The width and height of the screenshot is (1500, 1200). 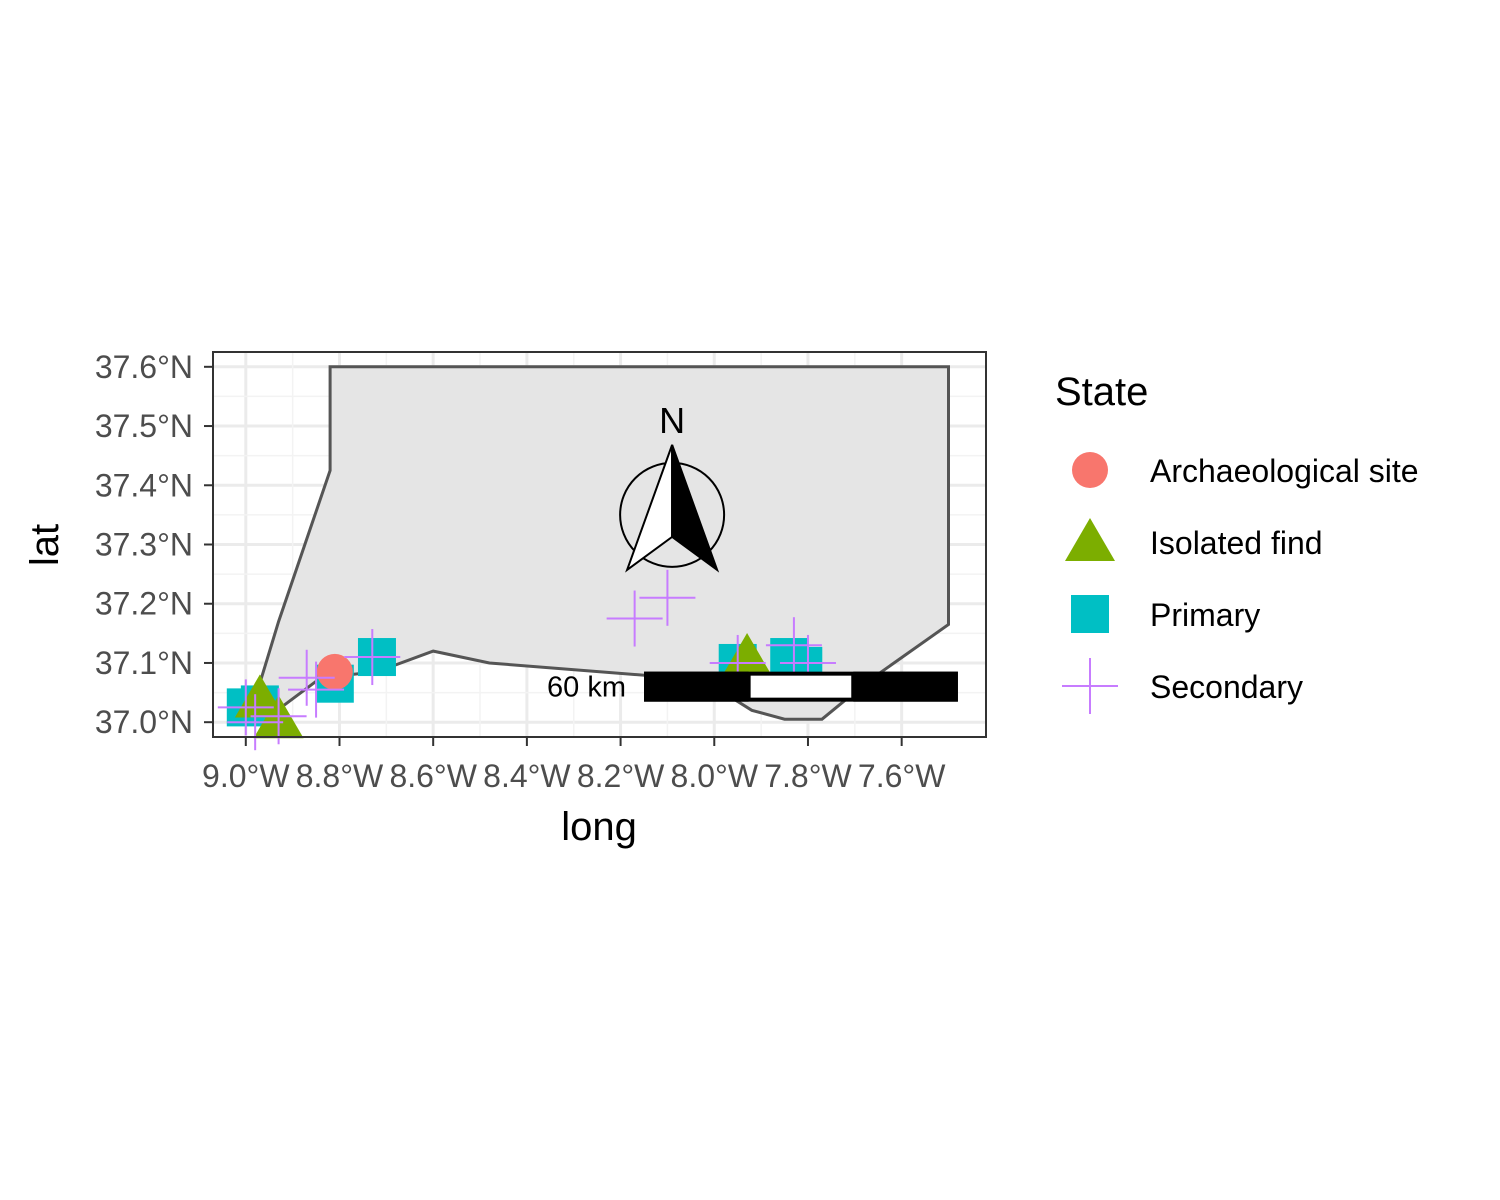 What do you see at coordinates (527, 776) in the screenshot?
I see `x-tick-label: 8.4°W` at bounding box center [527, 776].